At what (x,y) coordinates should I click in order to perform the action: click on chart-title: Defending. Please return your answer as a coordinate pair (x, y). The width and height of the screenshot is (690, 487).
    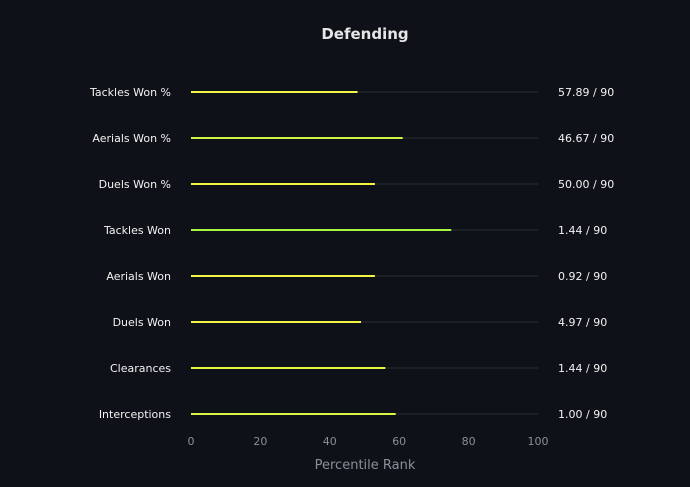
    Looking at the image, I should click on (364, 34).